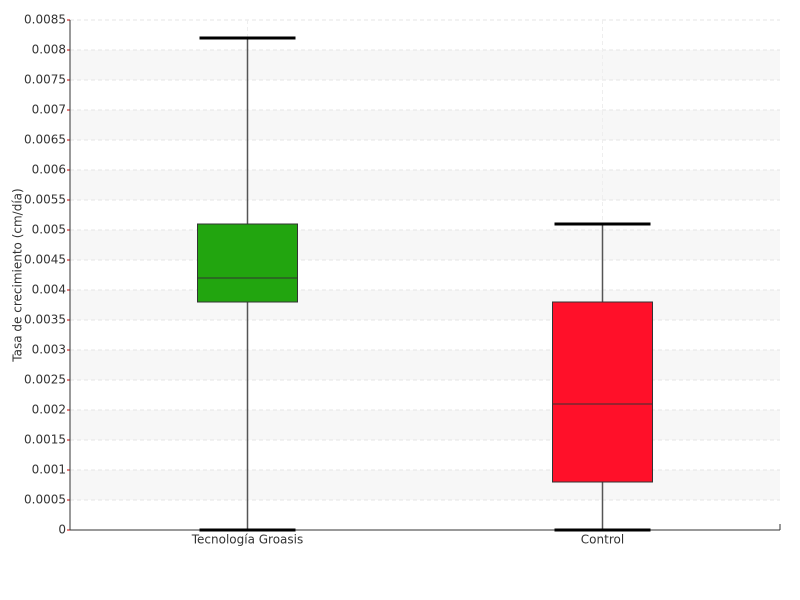 The width and height of the screenshot is (800, 600). Describe the element at coordinates (602, 540) in the screenshot. I see `x-tick-label: Control` at that location.